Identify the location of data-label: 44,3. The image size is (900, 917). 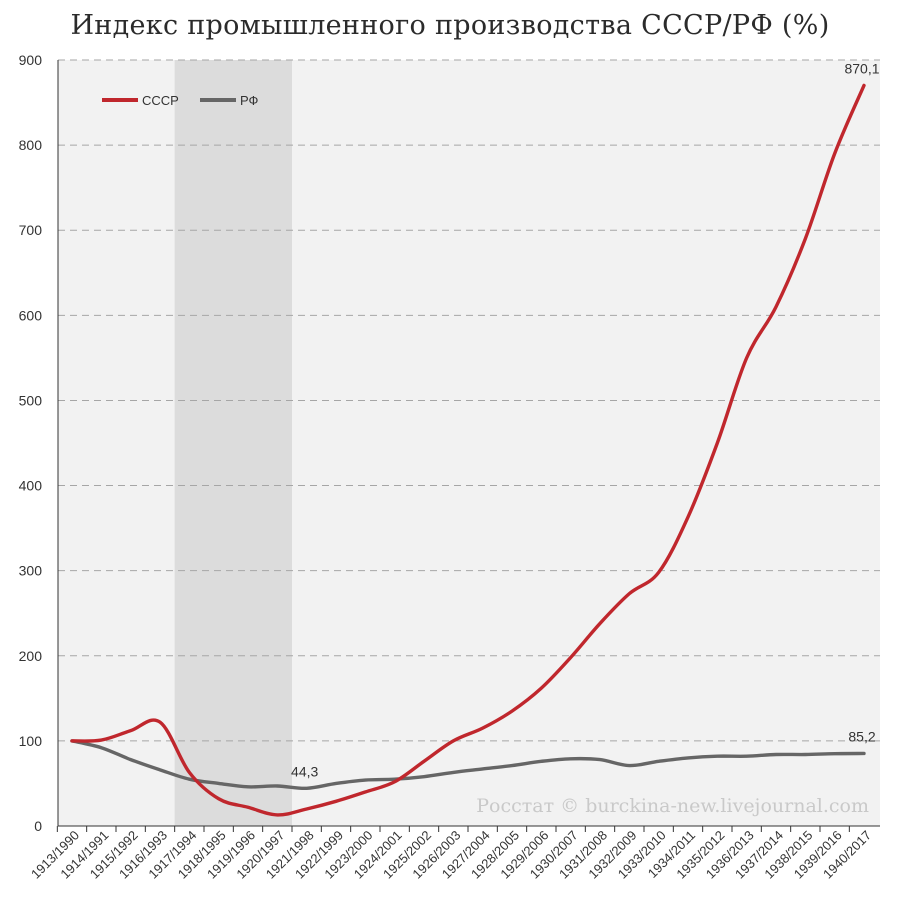
(304, 771).